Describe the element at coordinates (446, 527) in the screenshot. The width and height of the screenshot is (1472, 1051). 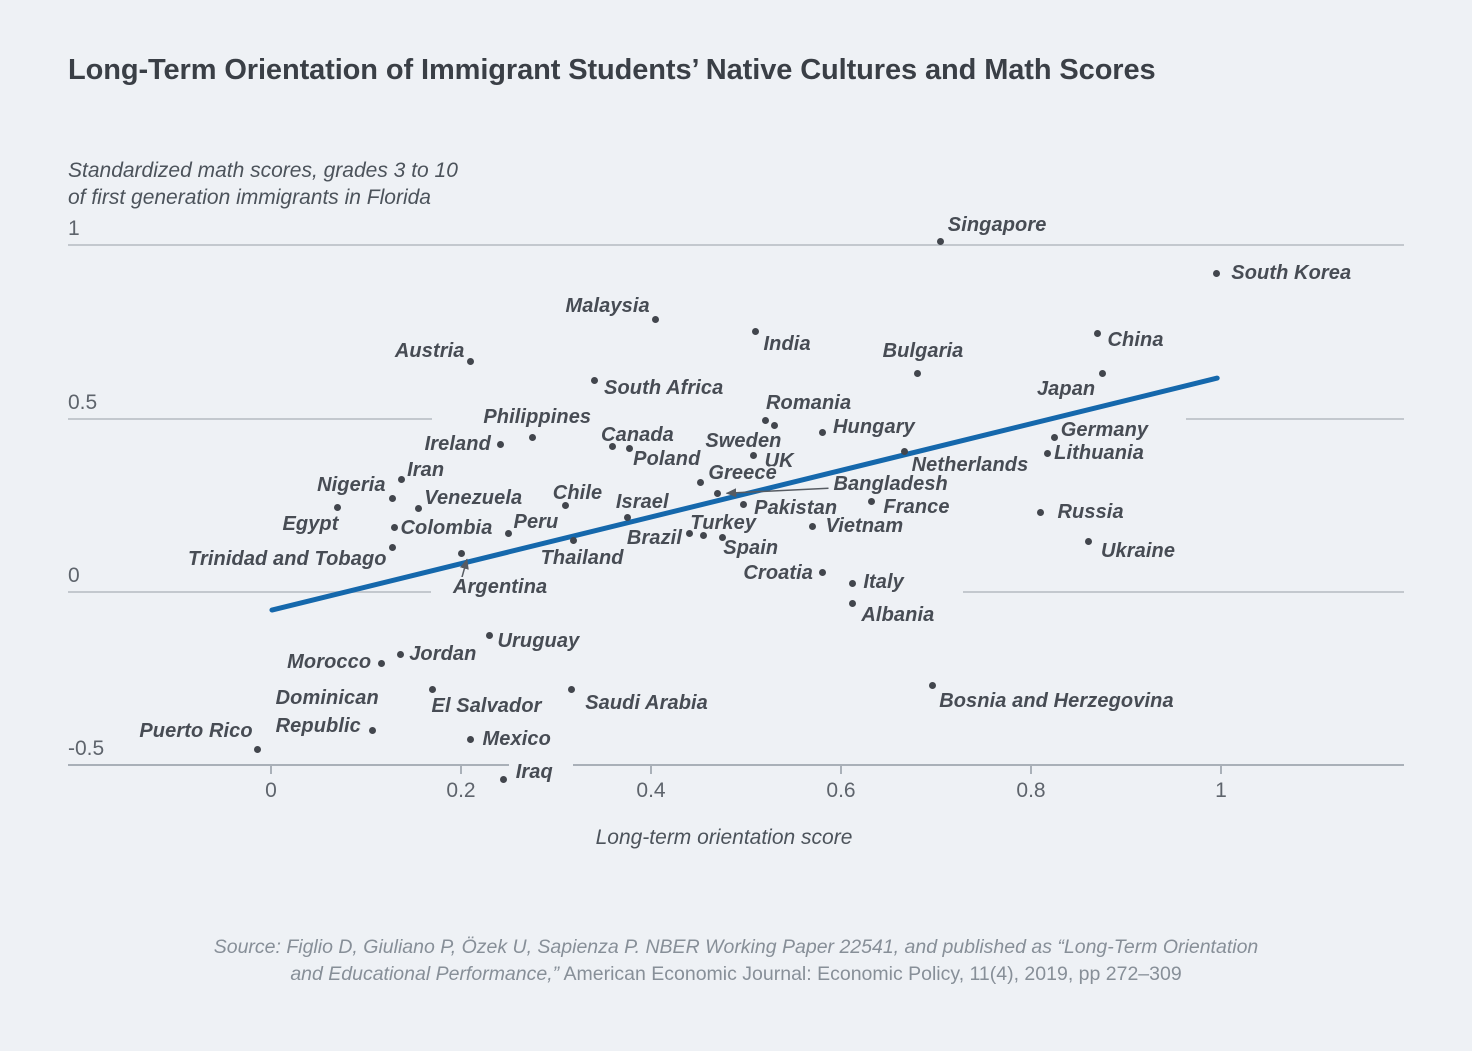
I see `label-colombia: Colombia` at that location.